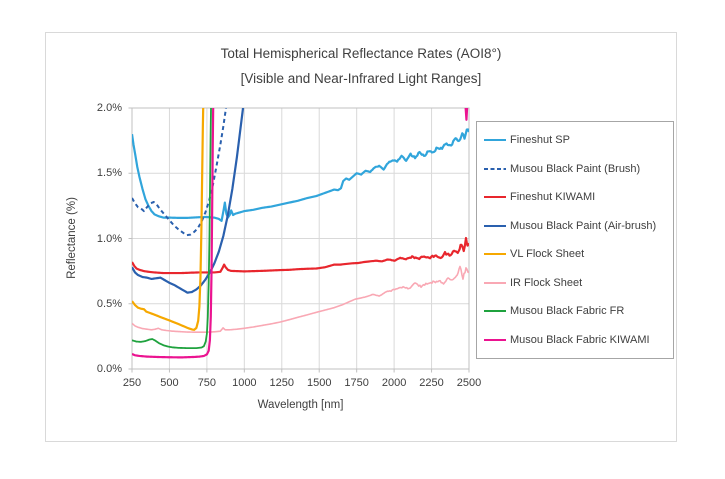 This screenshot has width=725, height=479. I want to click on series-line-ir-flock-sheet, so click(300, 299).